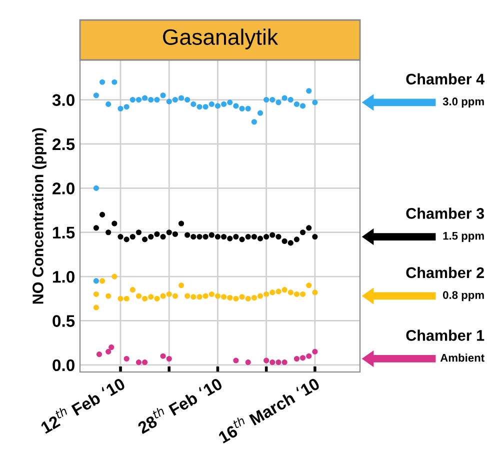 The width and height of the screenshot is (487, 454). I want to click on y-tick-label: 2.0, so click(63, 188).